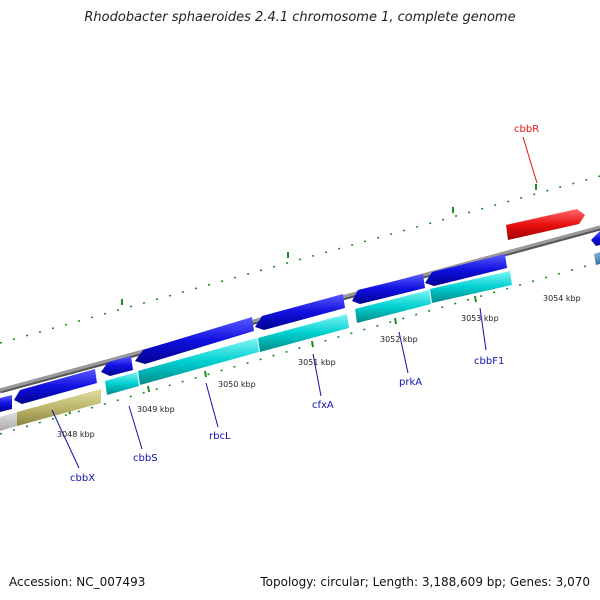 Image resolution: width=600 pixels, height=600 pixels. I want to click on tick-label: 3049 kbp, so click(156, 409).